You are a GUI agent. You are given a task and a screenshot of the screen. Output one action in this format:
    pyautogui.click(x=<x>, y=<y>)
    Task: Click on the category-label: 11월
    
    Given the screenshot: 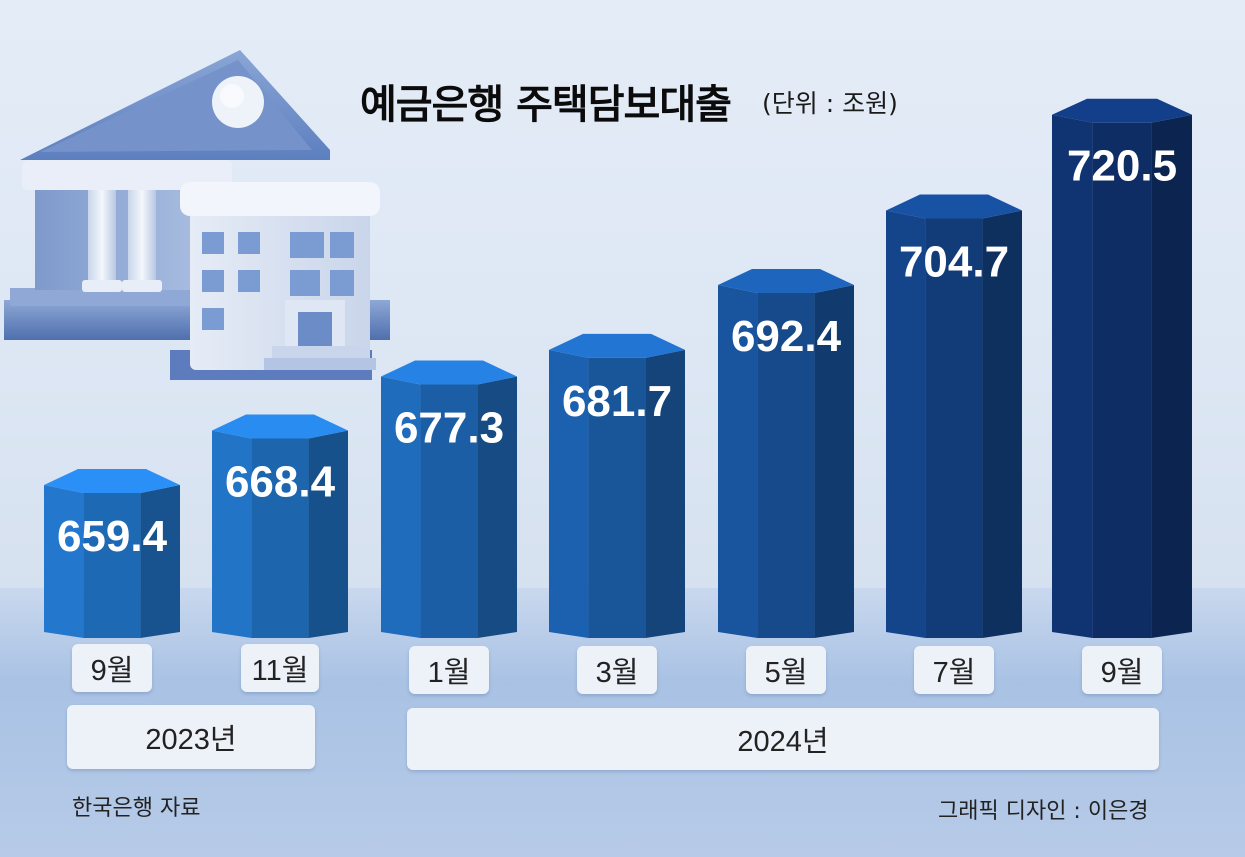 What is the action you would take?
    pyautogui.click(x=280, y=668)
    